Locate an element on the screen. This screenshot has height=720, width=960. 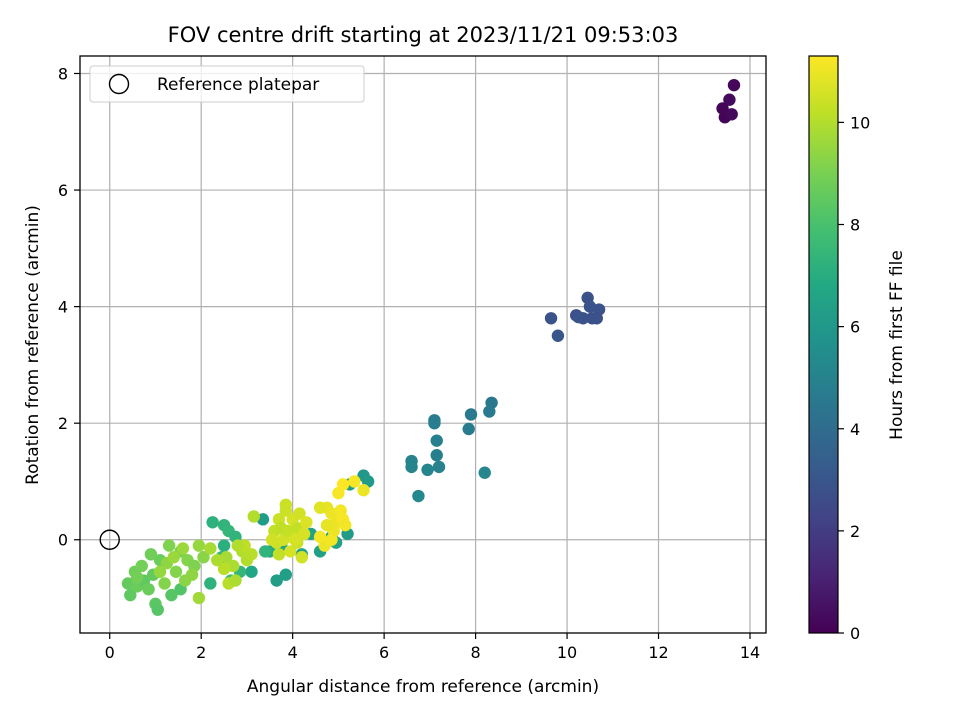
colorbar-tick-label: 8 is located at coordinates (855, 225).